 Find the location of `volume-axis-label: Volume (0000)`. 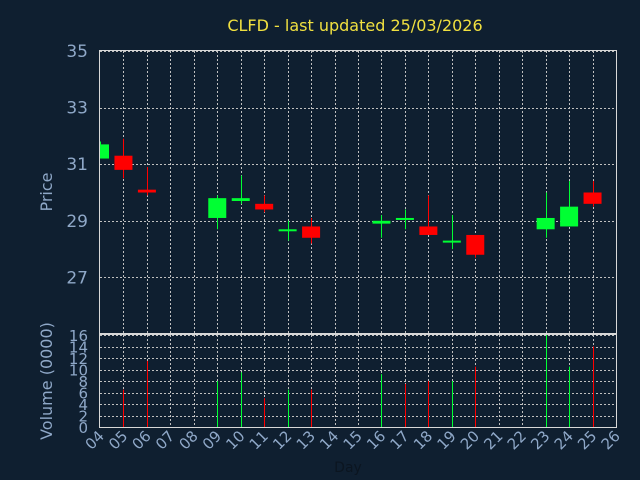

volume-axis-label: Volume (0000) is located at coordinates (46, 381).